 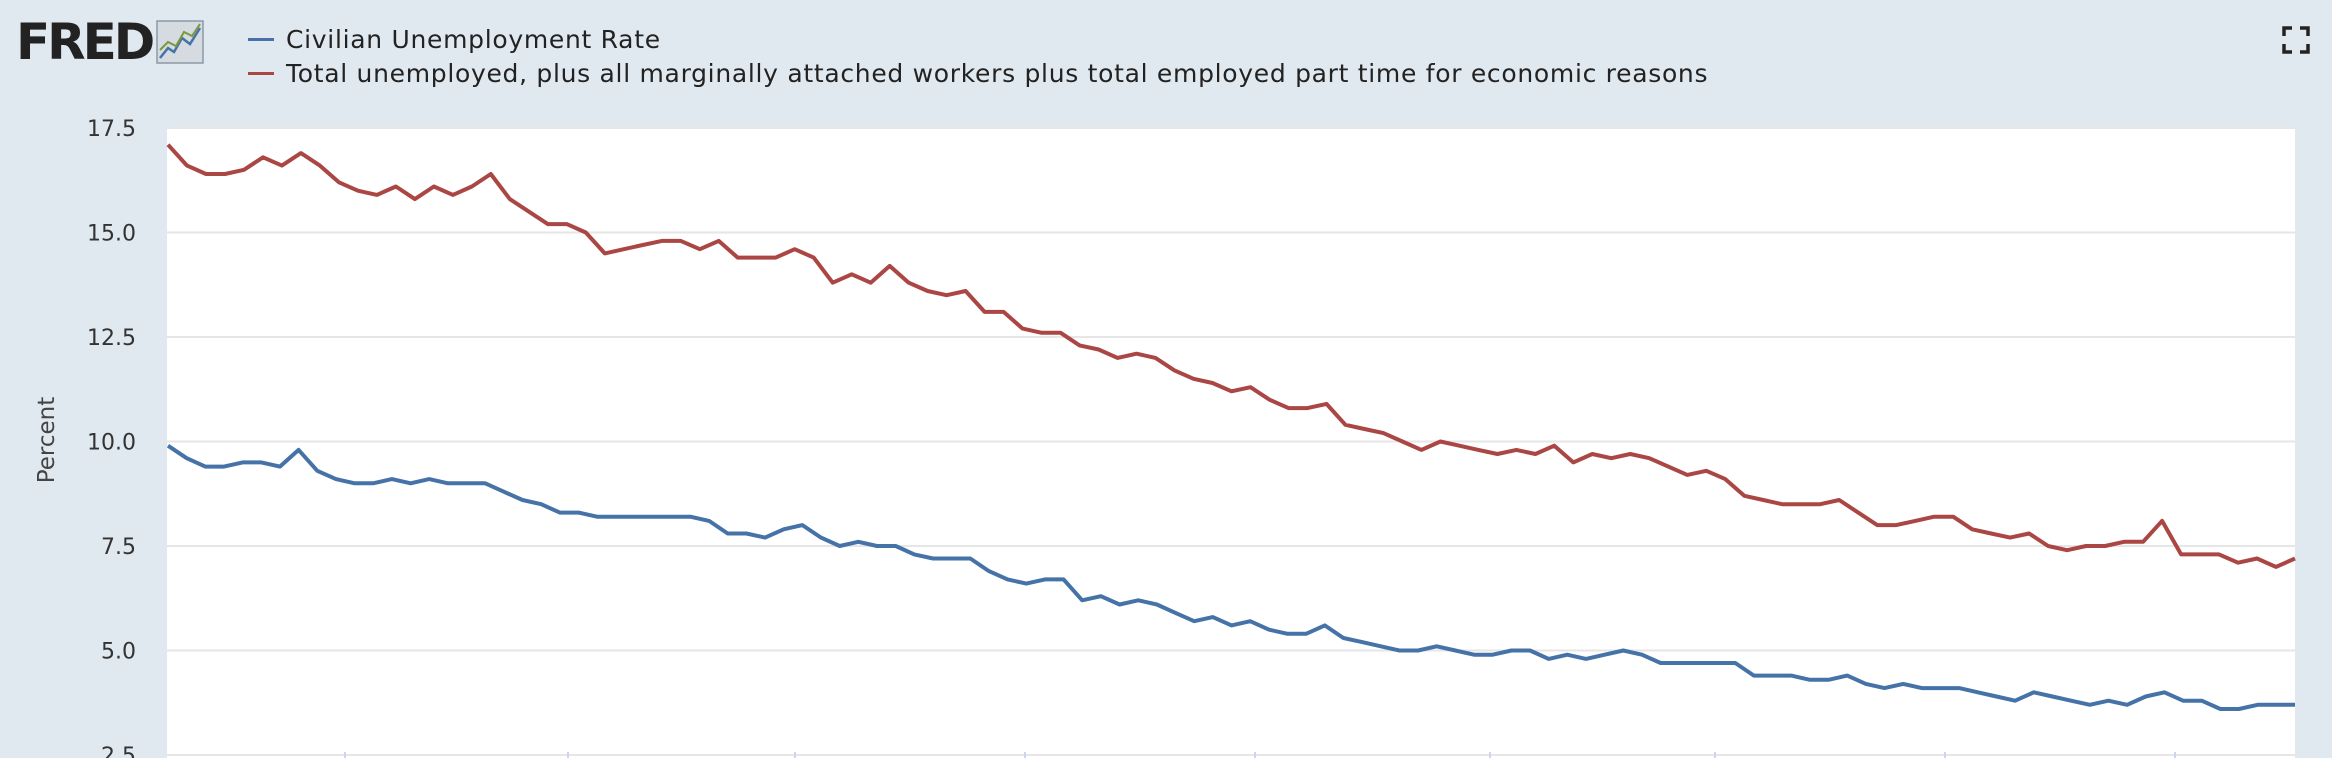 I want to click on y-tick-label: 10.0, so click(x=111, y=443).